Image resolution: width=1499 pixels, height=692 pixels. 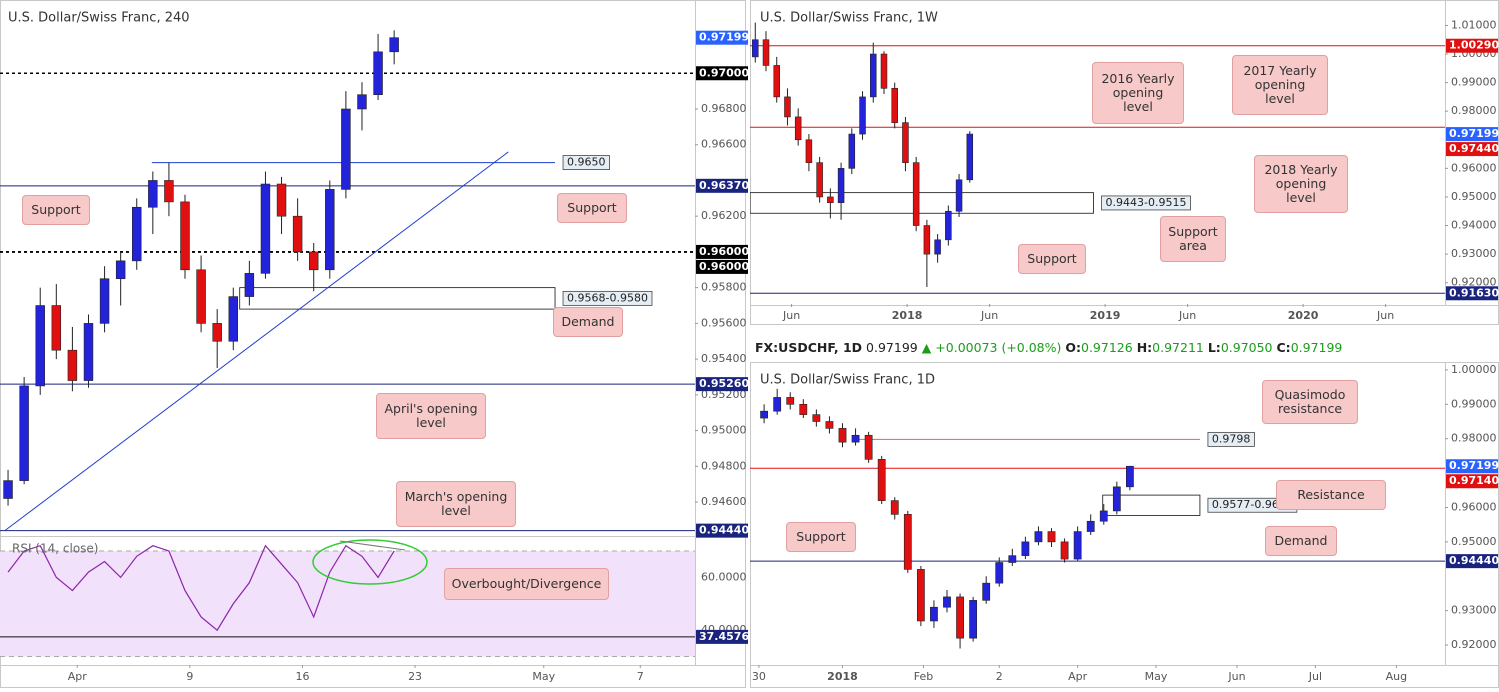 I want to click on rsi-tick-label: 60.0000, so click(x=724, y=576).